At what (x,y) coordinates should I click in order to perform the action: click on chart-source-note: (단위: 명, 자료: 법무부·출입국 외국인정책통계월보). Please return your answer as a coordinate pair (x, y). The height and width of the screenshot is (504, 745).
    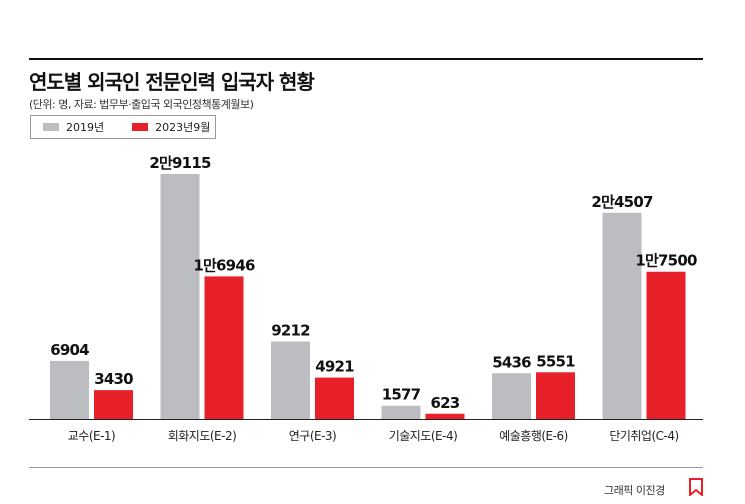
    Looking at the image, I should click on (141, 104).